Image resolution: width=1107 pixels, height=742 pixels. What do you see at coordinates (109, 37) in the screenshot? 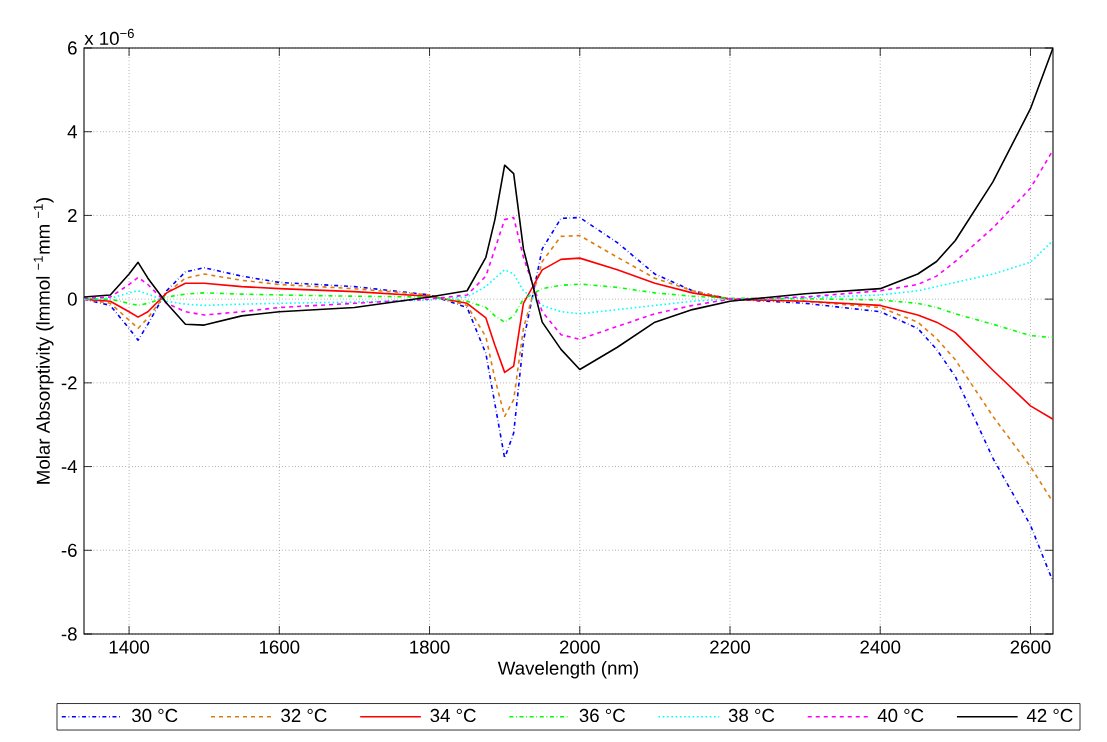
I see `text: x 10$^{−6}$` at bounding box center [109, 37].